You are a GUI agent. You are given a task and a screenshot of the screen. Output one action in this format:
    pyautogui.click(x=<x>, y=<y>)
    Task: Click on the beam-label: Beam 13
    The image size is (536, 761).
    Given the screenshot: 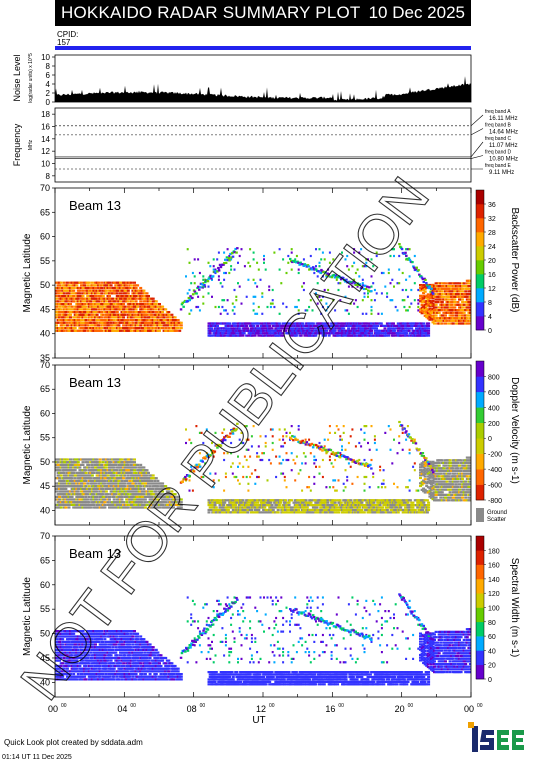 What is the action you would take?
    pyautogui.click(x=95, y=205)
    